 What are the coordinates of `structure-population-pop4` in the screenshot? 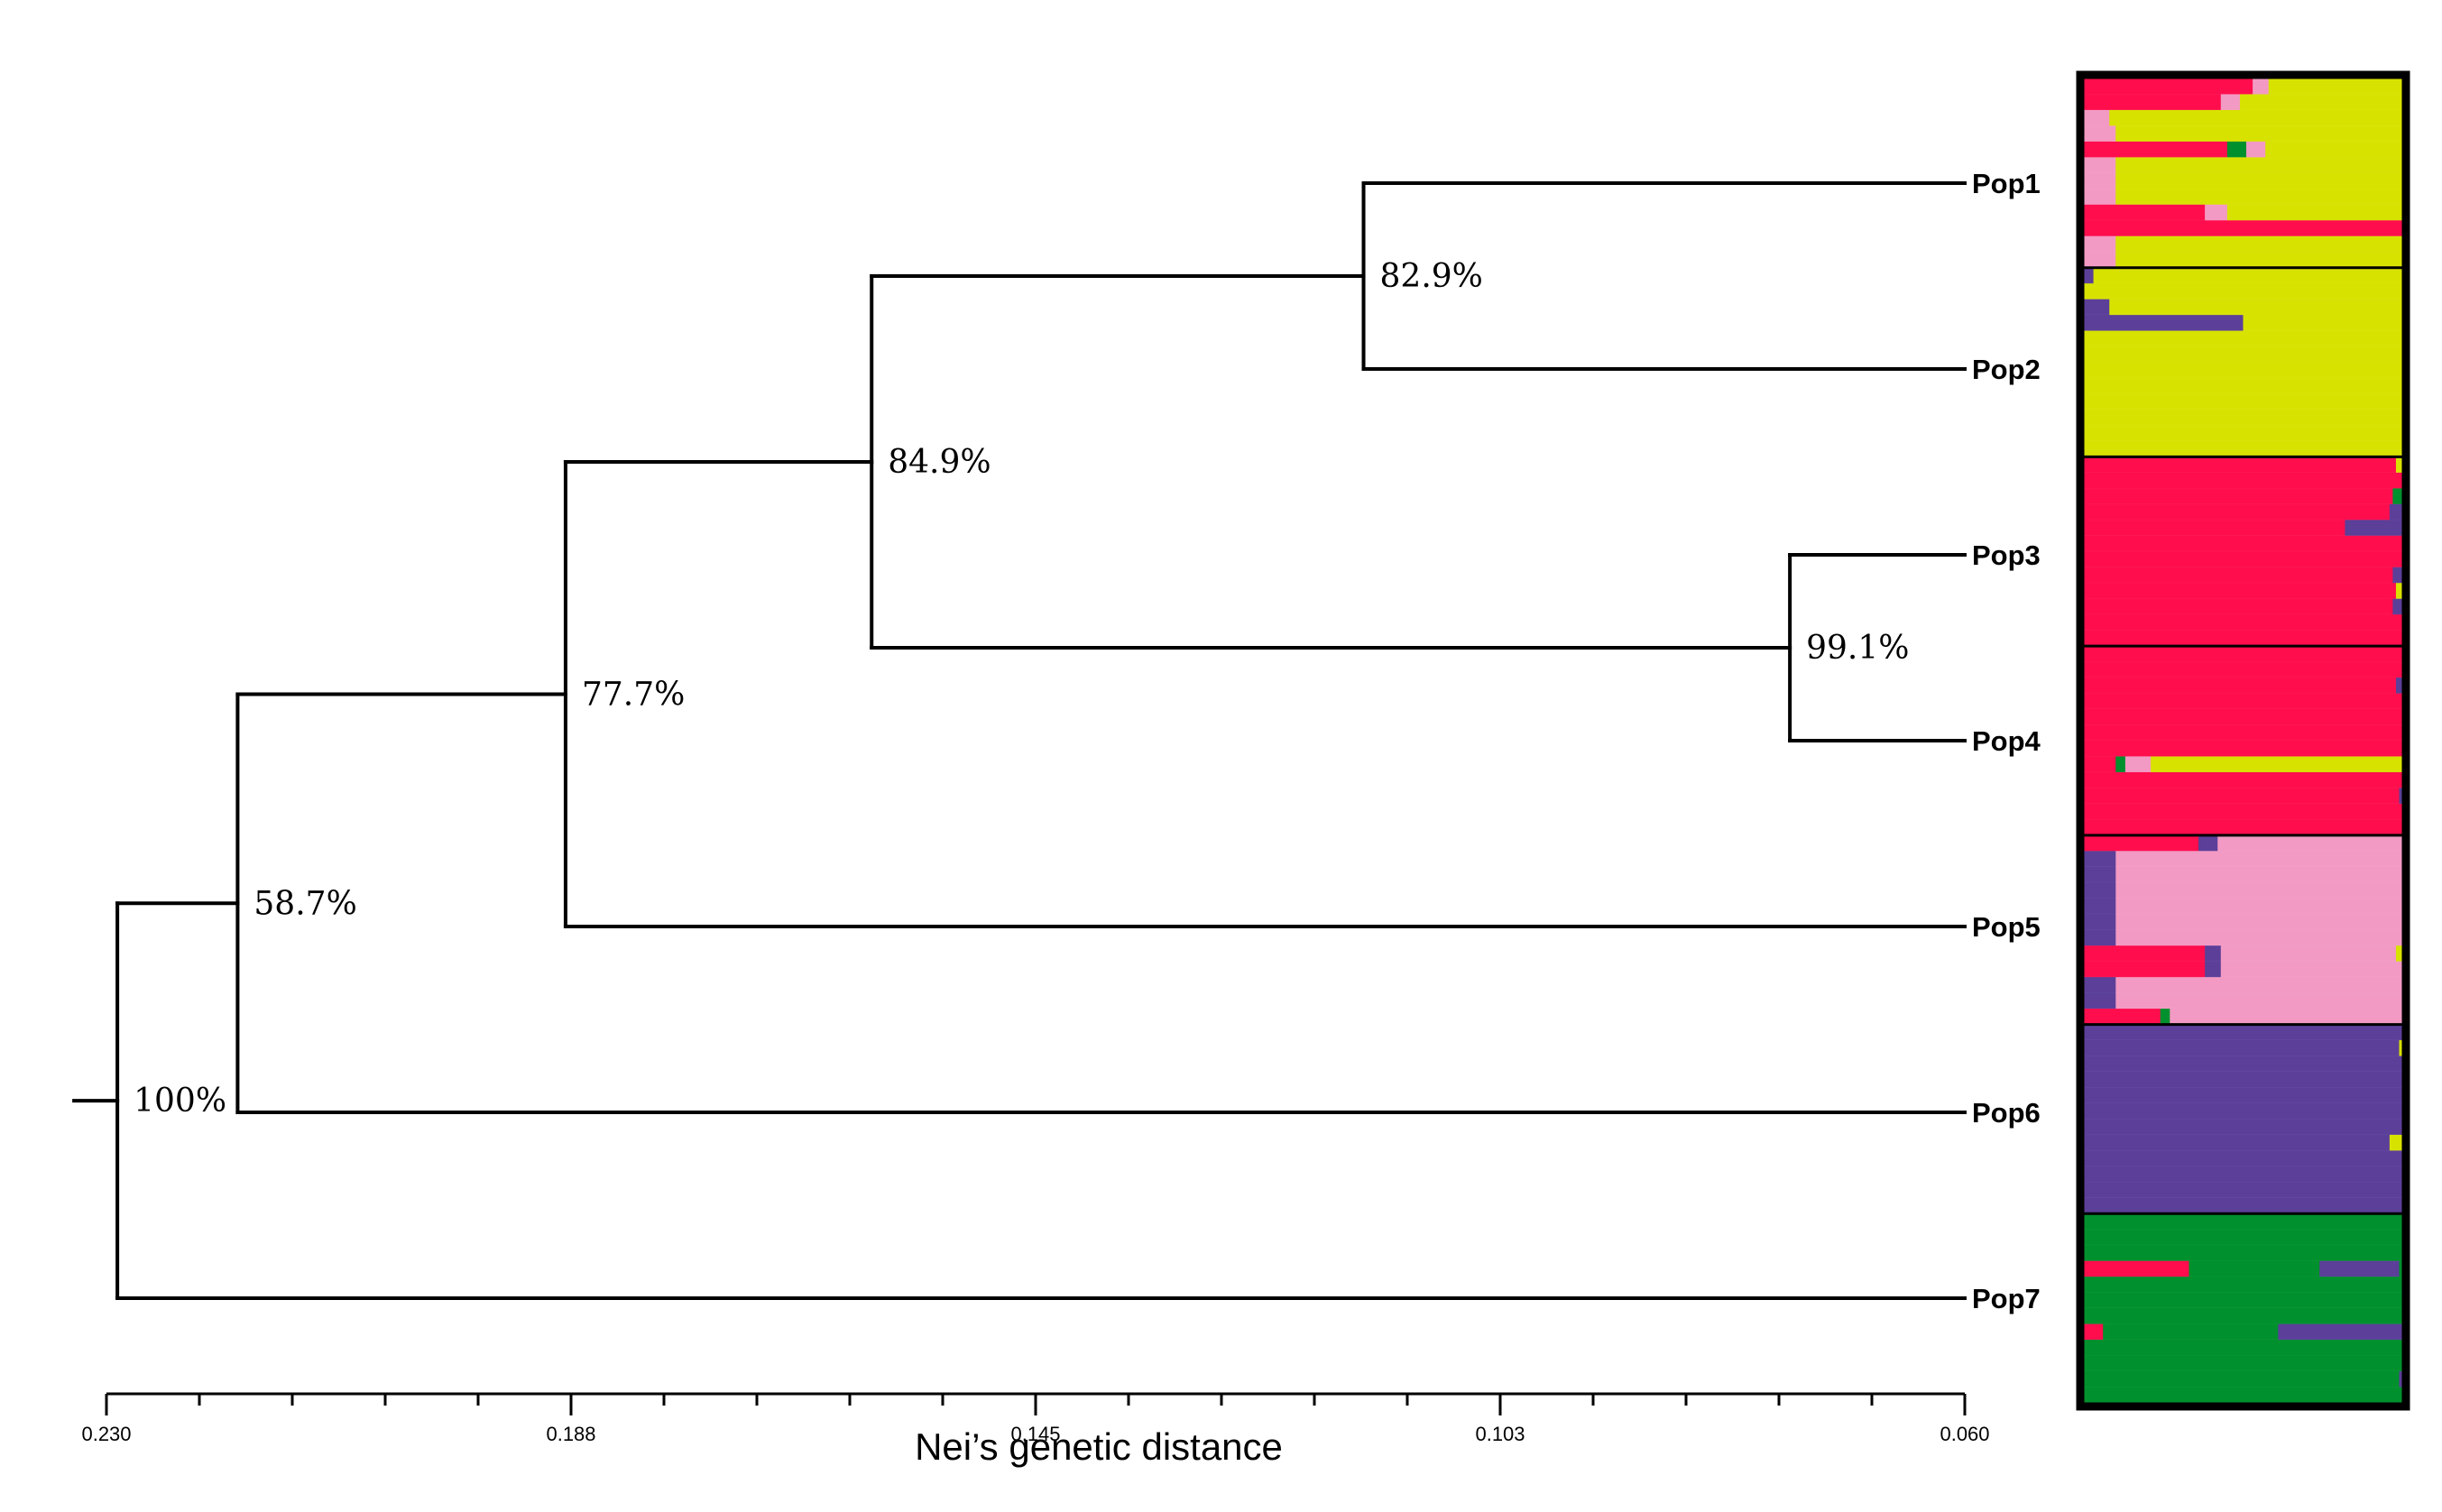 It's located at (2243, 741).